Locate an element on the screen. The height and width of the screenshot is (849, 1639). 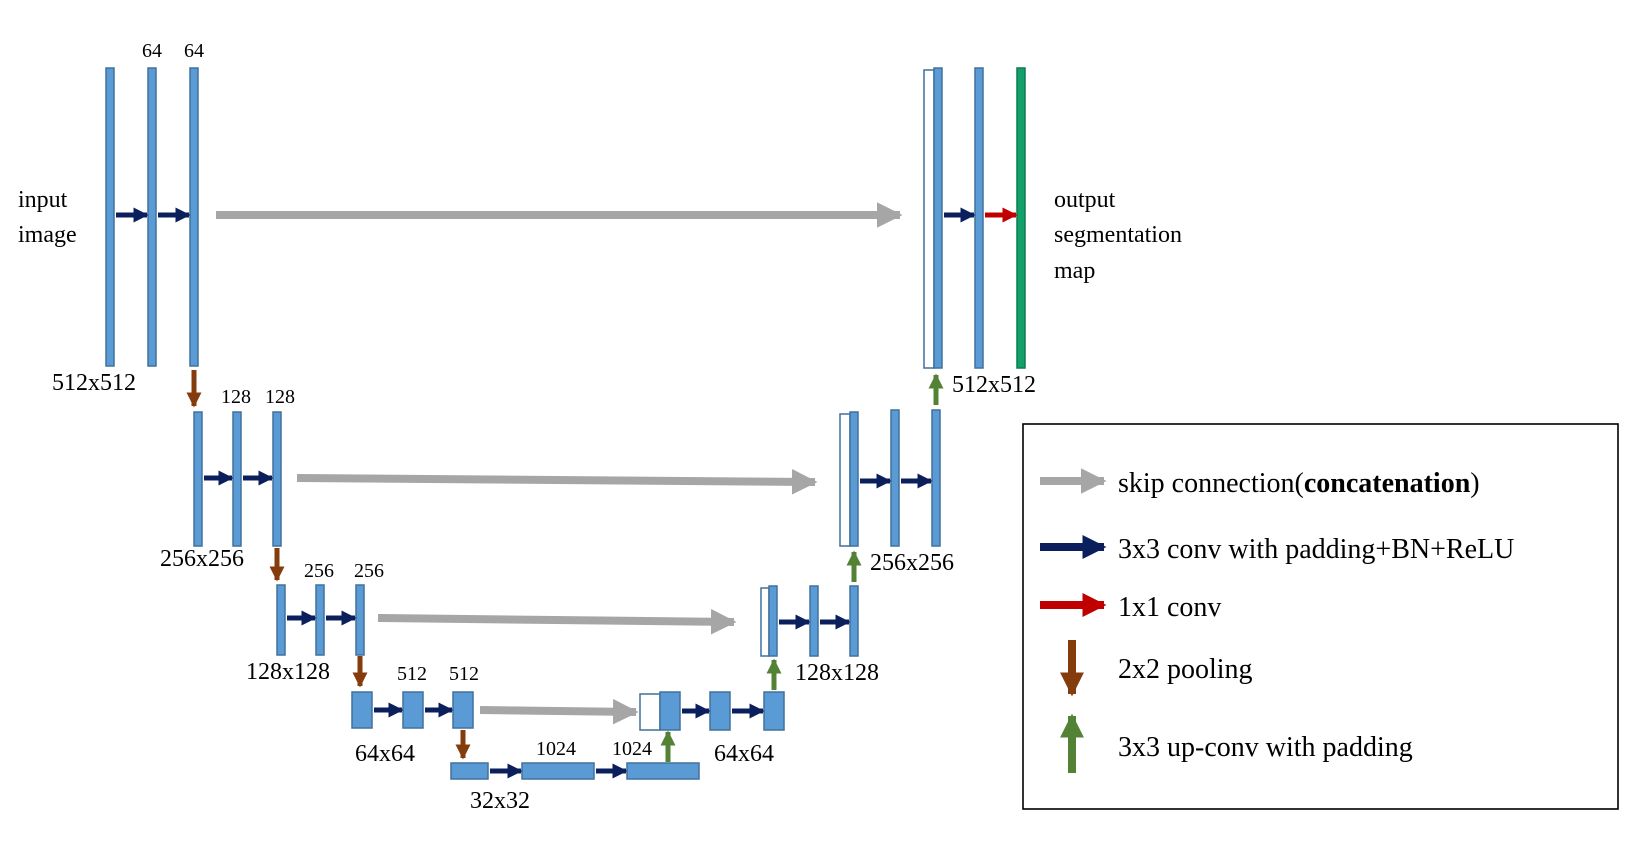
bottleneck-map-c is located at coordinates (663, 771).